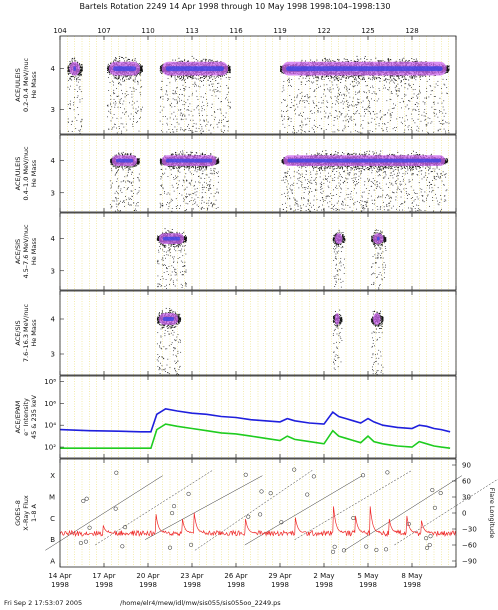 The image size is (498, 610). Describe the element at coordinates (34, 85) in the screenshot. I see `y-axis-label: He Mass` at that location.